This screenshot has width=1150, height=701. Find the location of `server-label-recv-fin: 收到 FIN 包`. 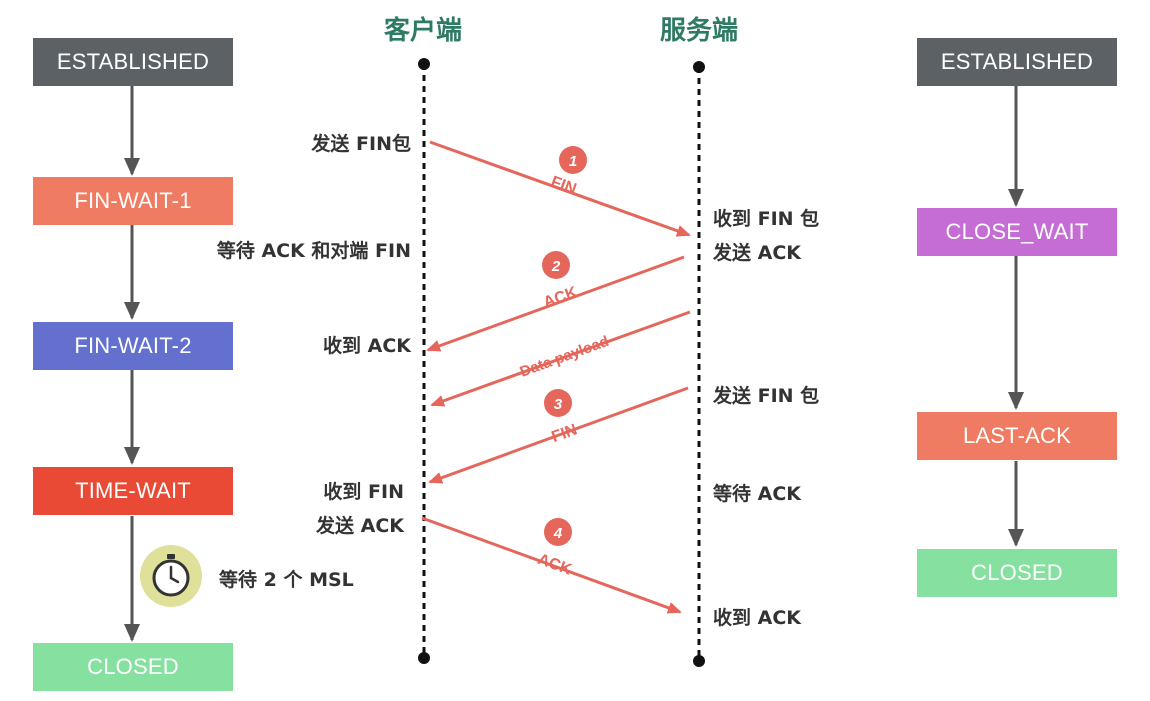

server-label-recv-fin: 收到 FIN 包 is located at coordinates (766, 219).